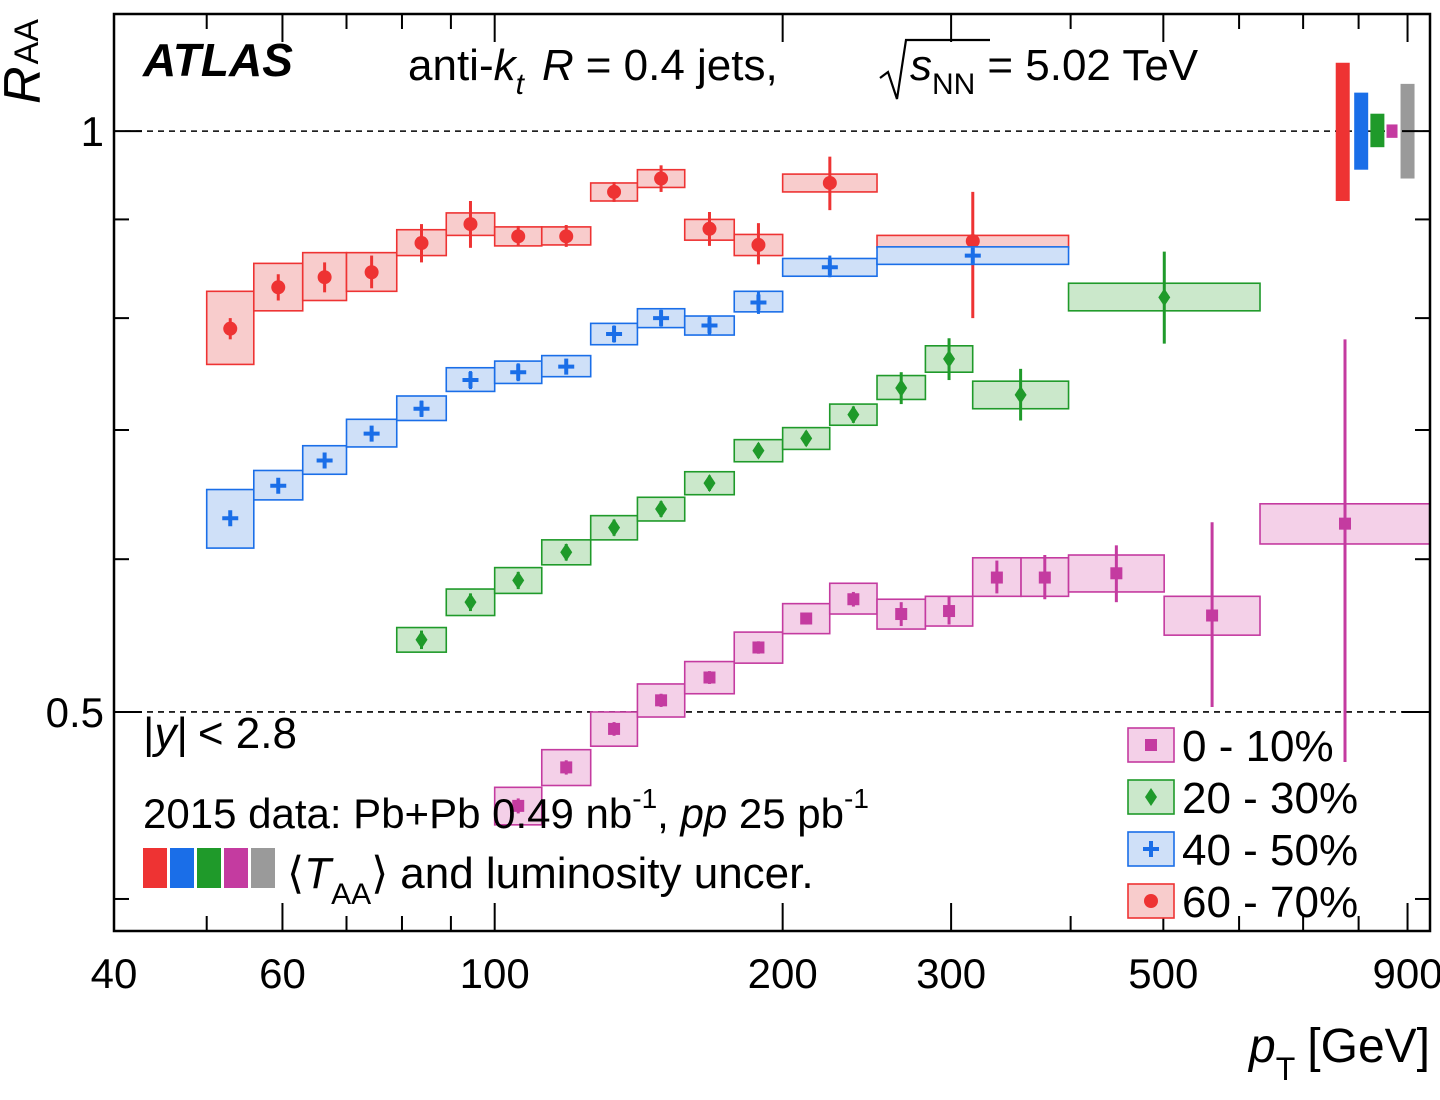 The image size is (1440, 1100). Describe the element at coordinates (1406, 973) in the screenshot. I see `x-tick-label: 900` at that location.